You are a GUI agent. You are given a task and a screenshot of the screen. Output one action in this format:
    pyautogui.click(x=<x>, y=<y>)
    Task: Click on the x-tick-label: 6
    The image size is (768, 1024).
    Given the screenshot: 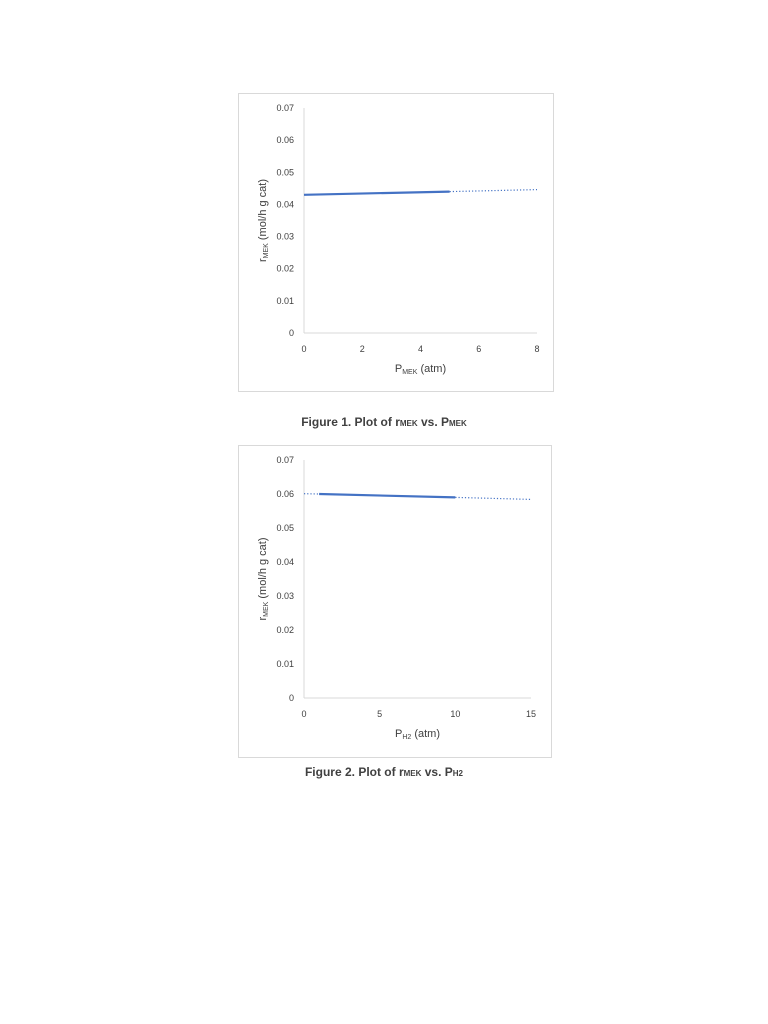 What is the action you would take?
    pyautogui.click(x=478, y=349)
    